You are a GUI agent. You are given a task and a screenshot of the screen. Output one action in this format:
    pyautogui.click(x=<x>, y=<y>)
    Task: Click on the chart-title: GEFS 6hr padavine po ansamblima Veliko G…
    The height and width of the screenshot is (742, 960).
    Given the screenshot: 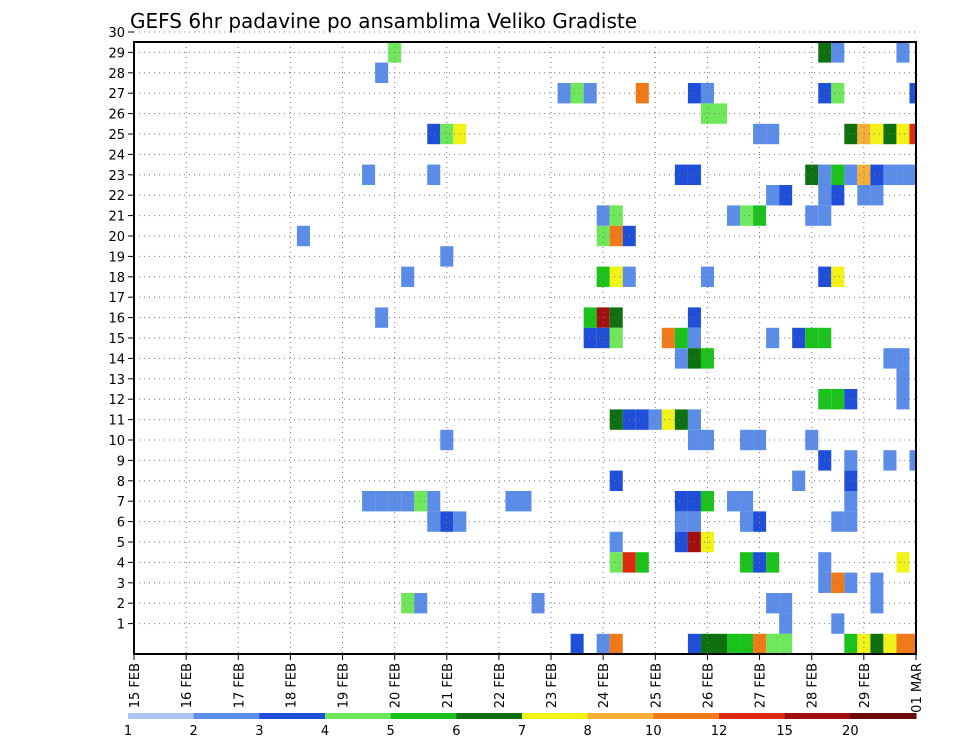 What is the action you would take?
    pyautogui.click(x=383, y=21)
    